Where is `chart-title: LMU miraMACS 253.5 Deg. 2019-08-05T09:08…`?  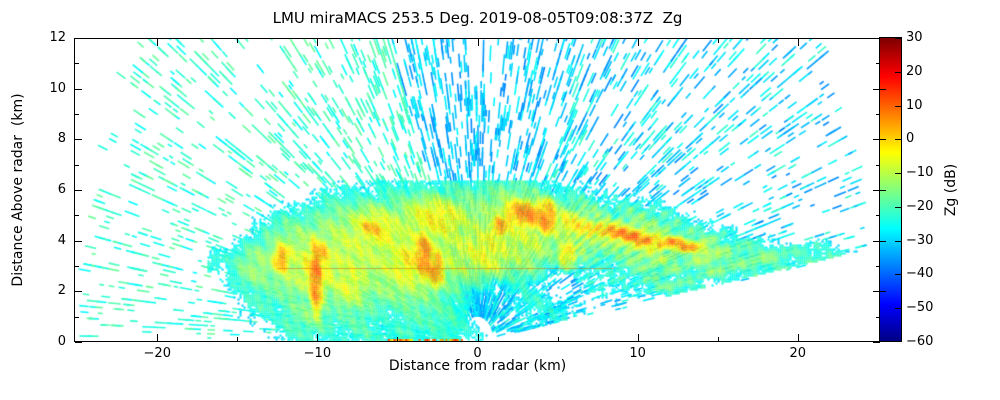
chart-title: LMU miraMACS 253.5 Deg. 2019-08-05T09:08… is located at coordinates (477, 18).